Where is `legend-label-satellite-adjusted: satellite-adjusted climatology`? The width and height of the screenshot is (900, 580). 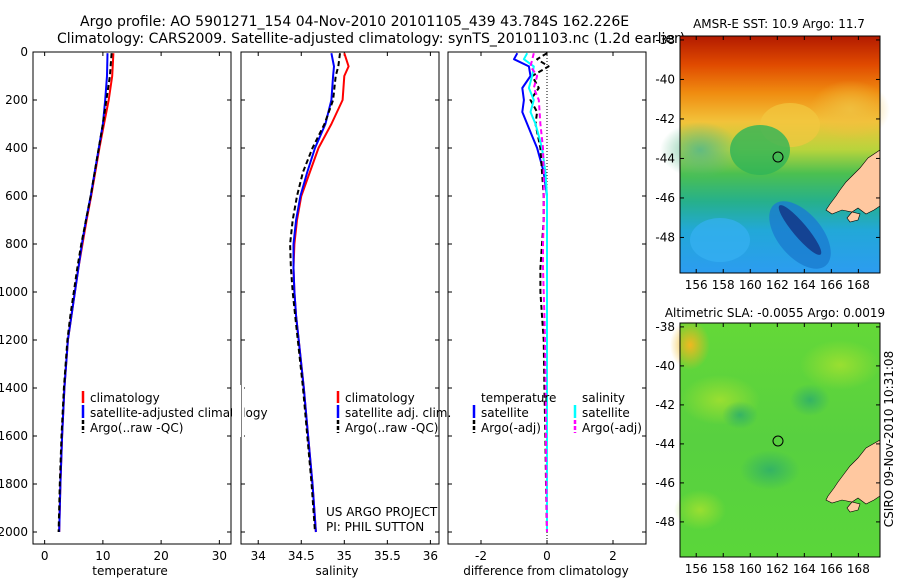
legend-label-satellite-adjusted: satellite-adjusted climatology is located at coordinates (179, 413).